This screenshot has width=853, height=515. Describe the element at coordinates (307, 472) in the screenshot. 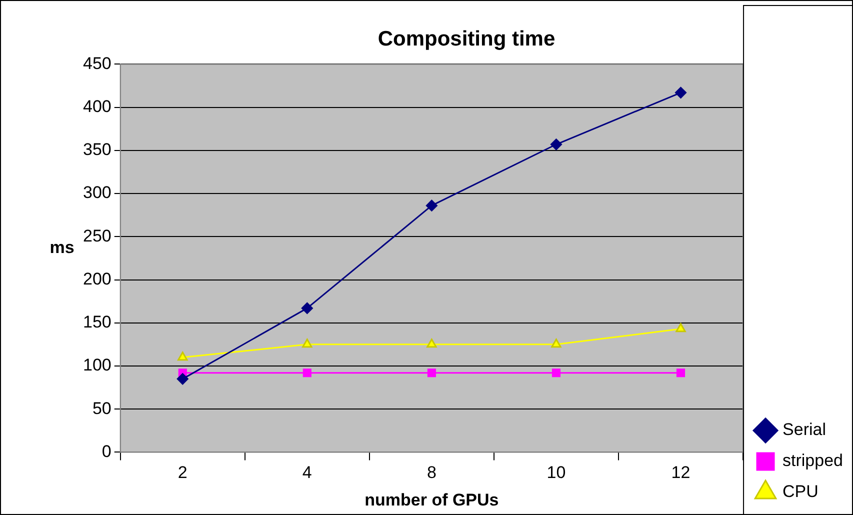

I see `x-tick-label: 4` at that location.